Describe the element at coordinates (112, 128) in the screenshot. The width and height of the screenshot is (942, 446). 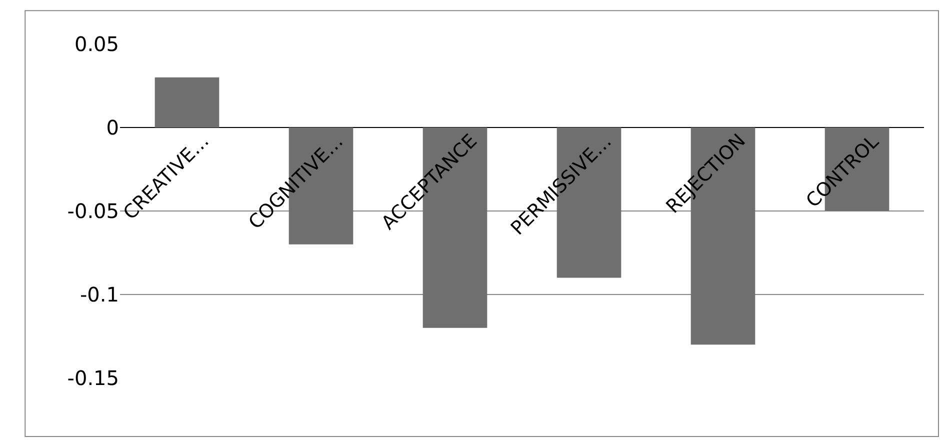
I see `y-tick-label: 0` at that location.